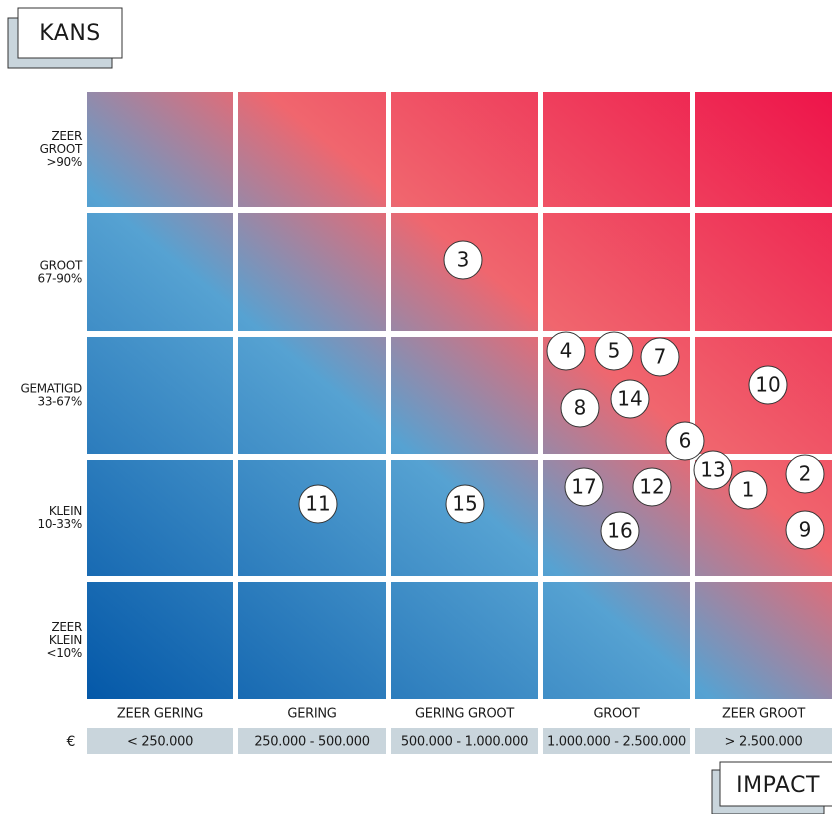 This screenshot has width=832, height=814. I want to click on column-label: GERING GROOT, so click(464, 714).